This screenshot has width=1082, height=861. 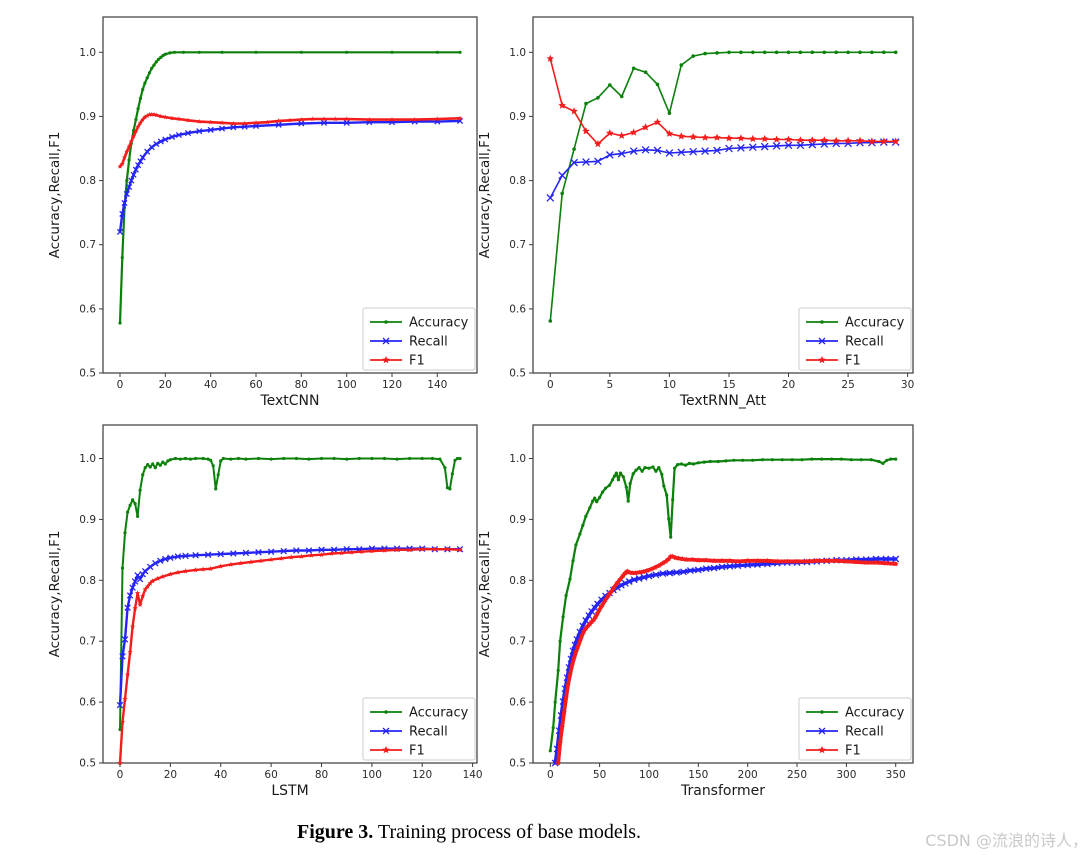 What do you see at coordinates (609, 385) in the screenshot?
I see `svg-text: 5` at bounding box center [609, 385].